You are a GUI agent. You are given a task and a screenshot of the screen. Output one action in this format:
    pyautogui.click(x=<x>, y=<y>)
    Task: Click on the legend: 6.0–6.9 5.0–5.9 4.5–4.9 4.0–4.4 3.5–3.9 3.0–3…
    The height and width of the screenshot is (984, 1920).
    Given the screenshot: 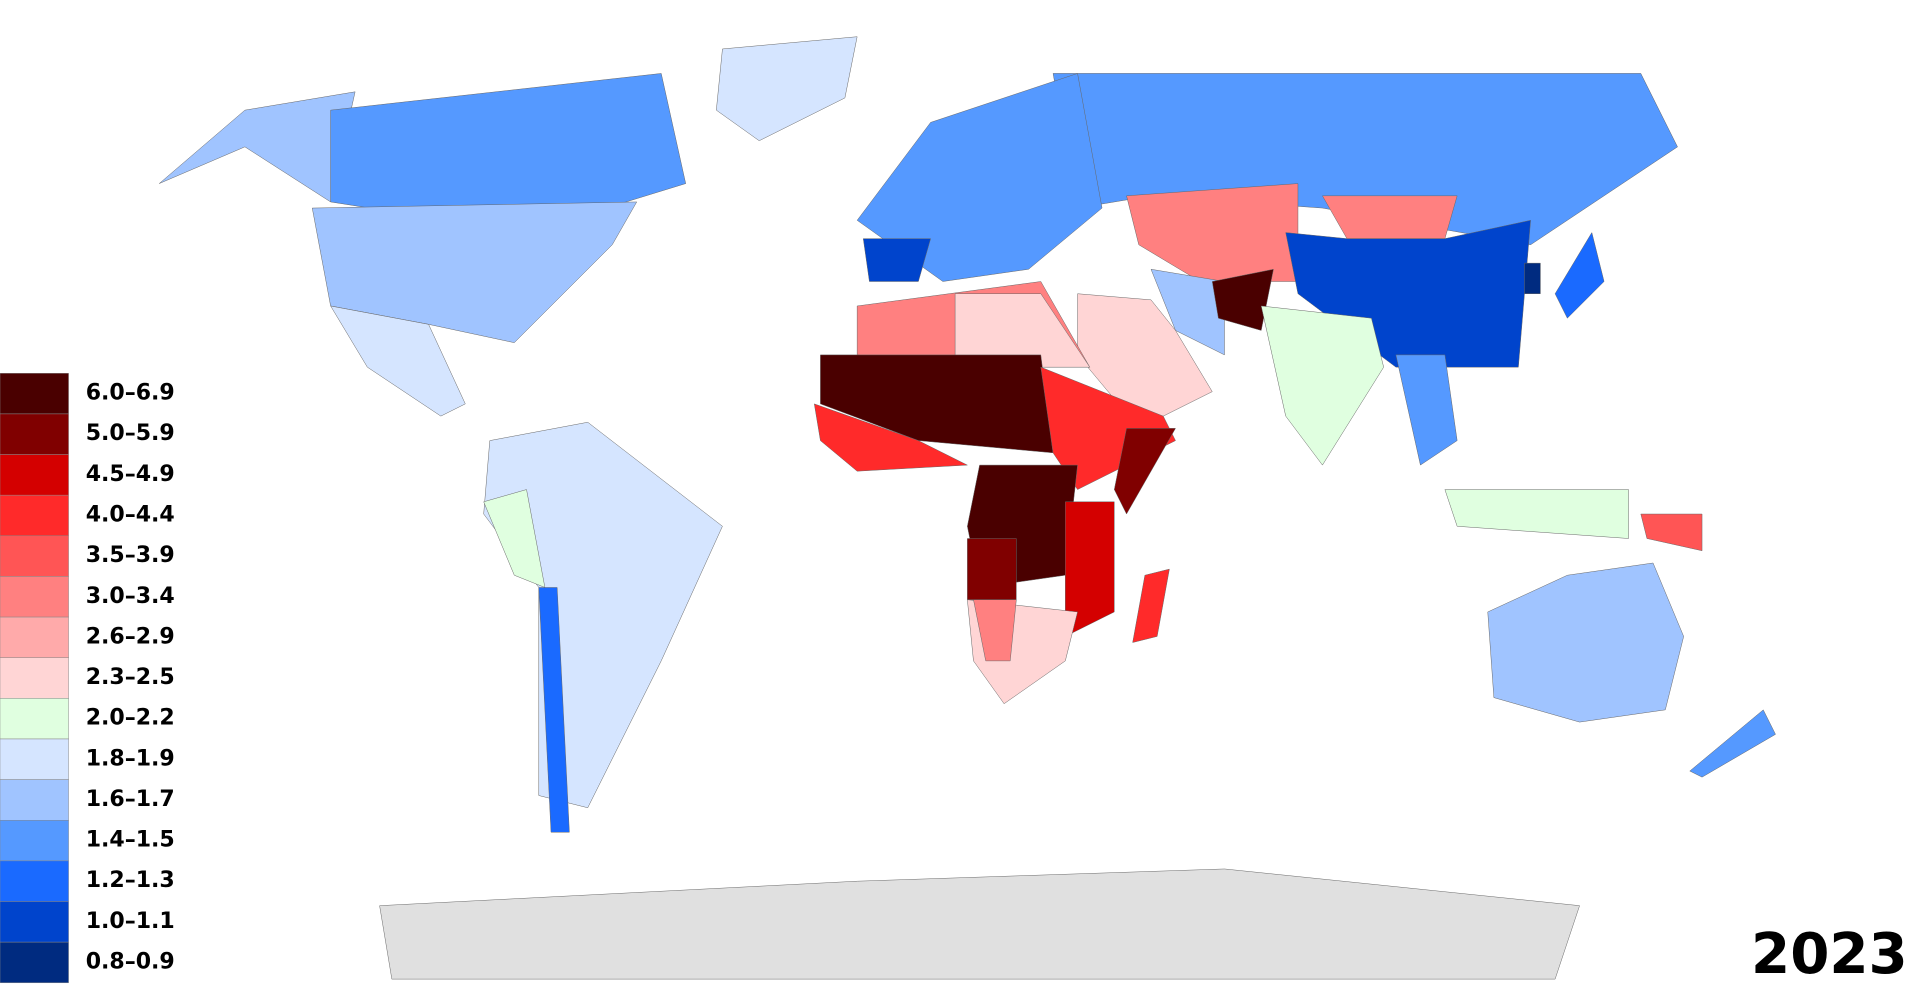 What is the action you would take?
    pyautogui.click(x=87, y=678)
    